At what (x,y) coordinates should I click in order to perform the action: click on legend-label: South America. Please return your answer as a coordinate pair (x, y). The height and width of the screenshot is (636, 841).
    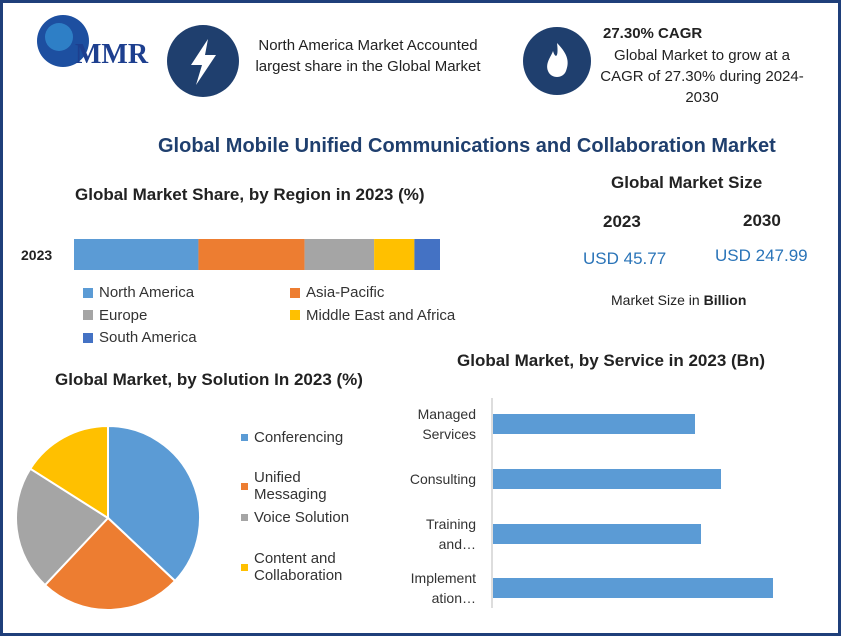
    Looking at the image, I should click on (148, 337).